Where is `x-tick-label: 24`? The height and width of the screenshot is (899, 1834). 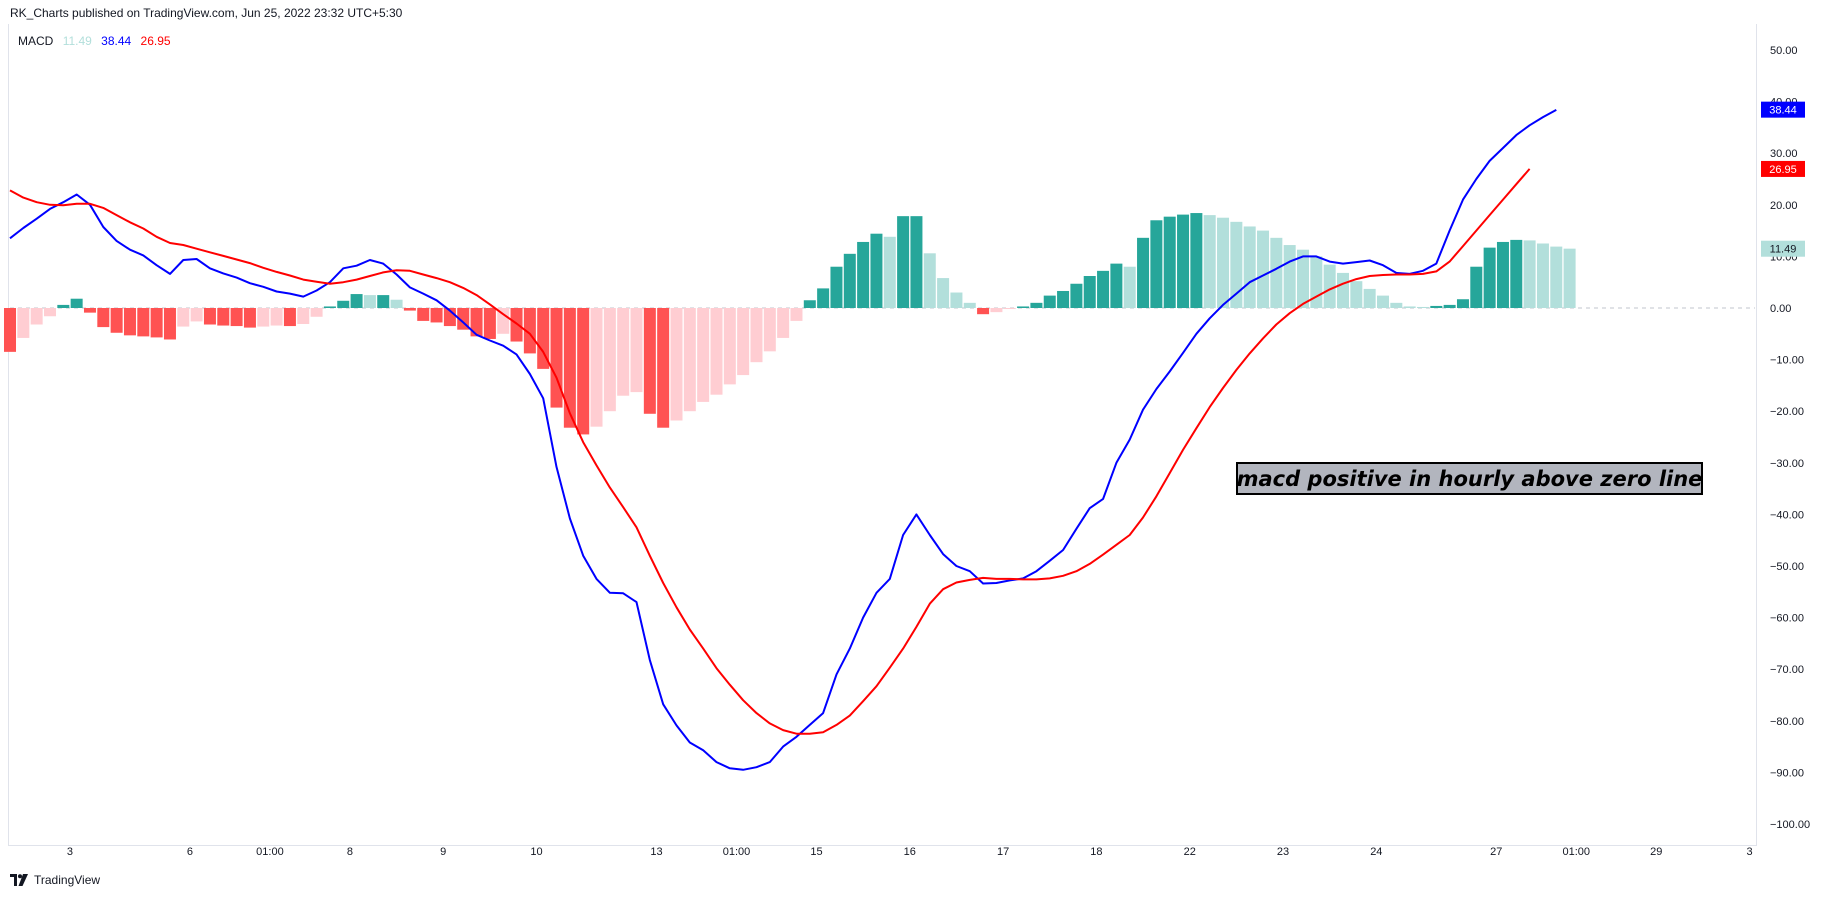
x-tick-label: 24 is located at coordinates (1376, 852).